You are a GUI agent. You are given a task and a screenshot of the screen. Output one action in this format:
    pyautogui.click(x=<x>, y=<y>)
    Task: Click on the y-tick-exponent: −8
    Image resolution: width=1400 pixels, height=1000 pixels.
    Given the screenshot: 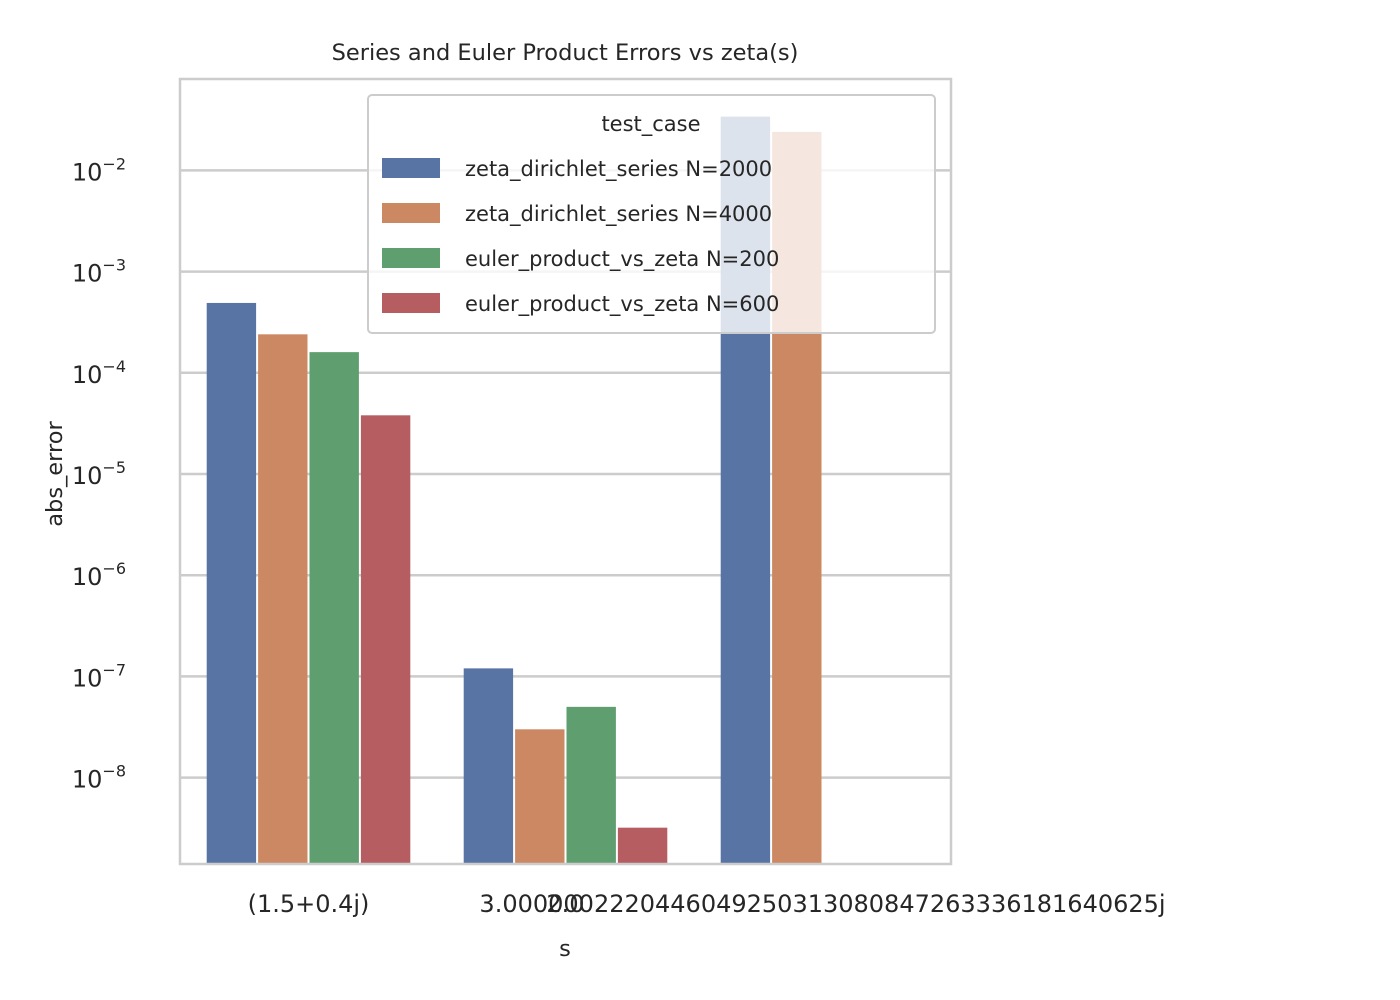 What is the action you would take?
    pyautogui.click(x=114, y=771)
    